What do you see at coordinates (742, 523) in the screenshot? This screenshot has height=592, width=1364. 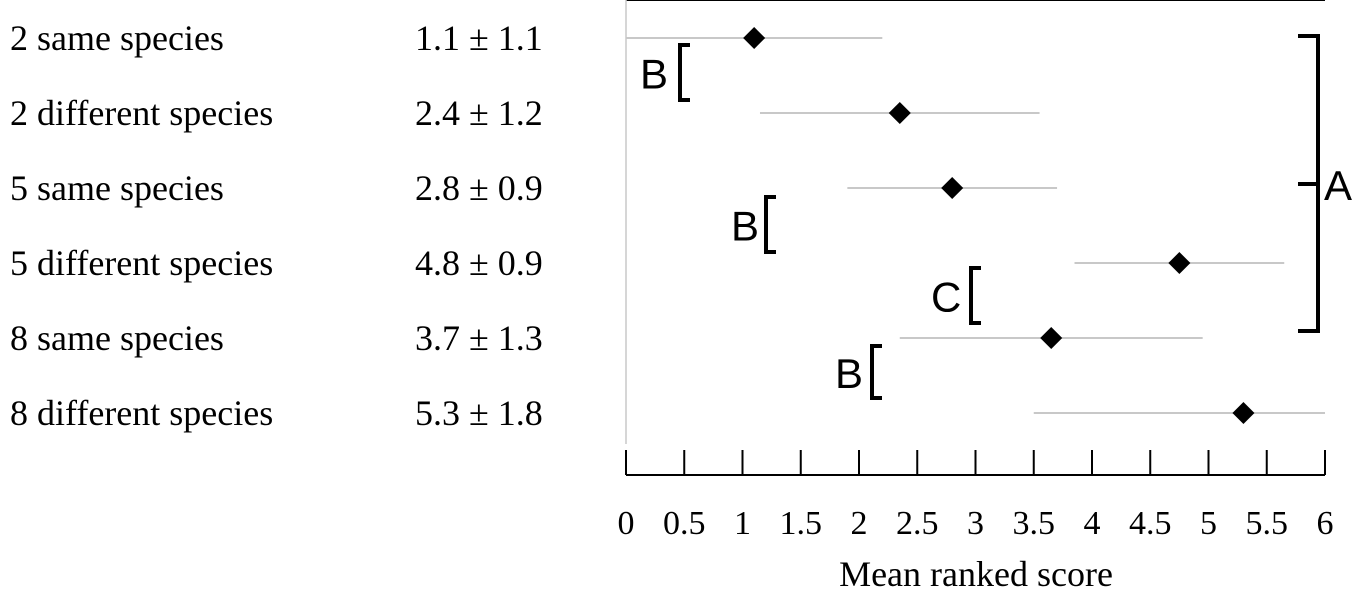 I see `x-tick-label: 1` at bounding box center [742, 523].